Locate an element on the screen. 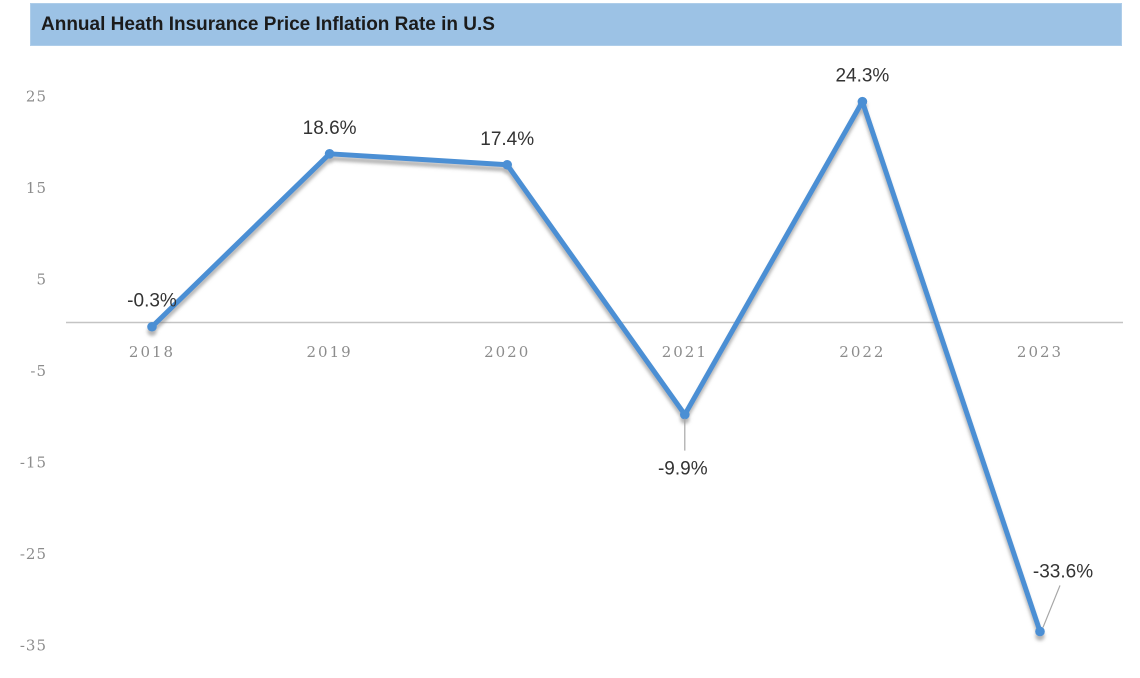 Image resolution: width=1140 pixels, height=678 pixels. x-category-label: 2021 is located at coordinates (685, 352).